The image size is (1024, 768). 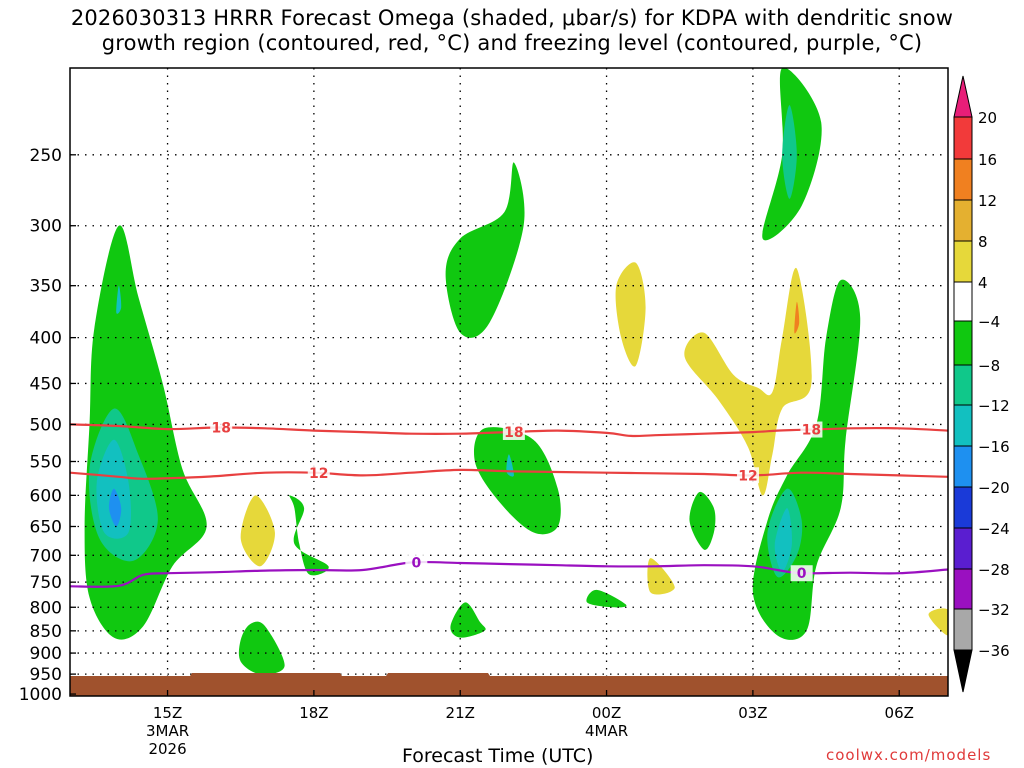 What do you see at coordinates (909, 755) in the screenshot?
I see `credit-text: coolwx.com/models` at bounding box center [909, 755].